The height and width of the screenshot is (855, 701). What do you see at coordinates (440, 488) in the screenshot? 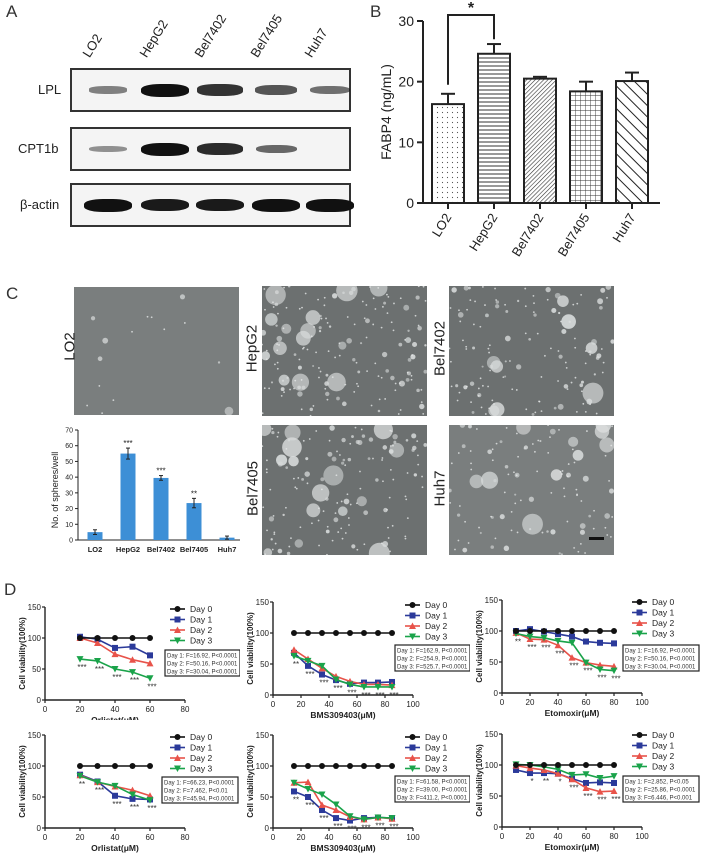
I see `sphere-label-huh7: Huh7` at bounding box center [440, 488].